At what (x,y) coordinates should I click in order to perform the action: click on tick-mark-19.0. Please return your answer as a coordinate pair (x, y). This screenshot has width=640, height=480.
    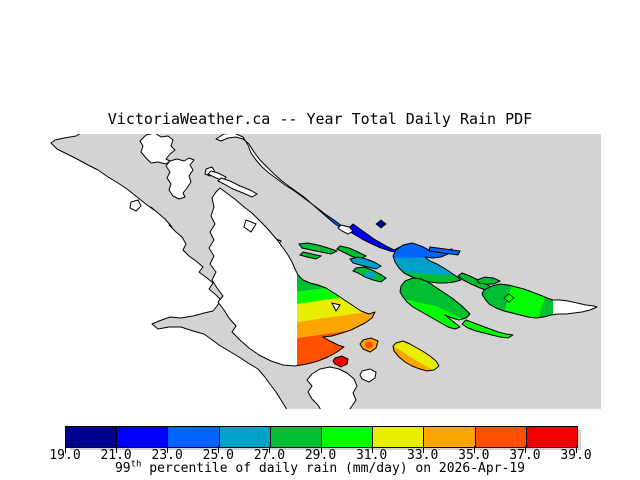
    Looking at the image, I should click on (65, 449).